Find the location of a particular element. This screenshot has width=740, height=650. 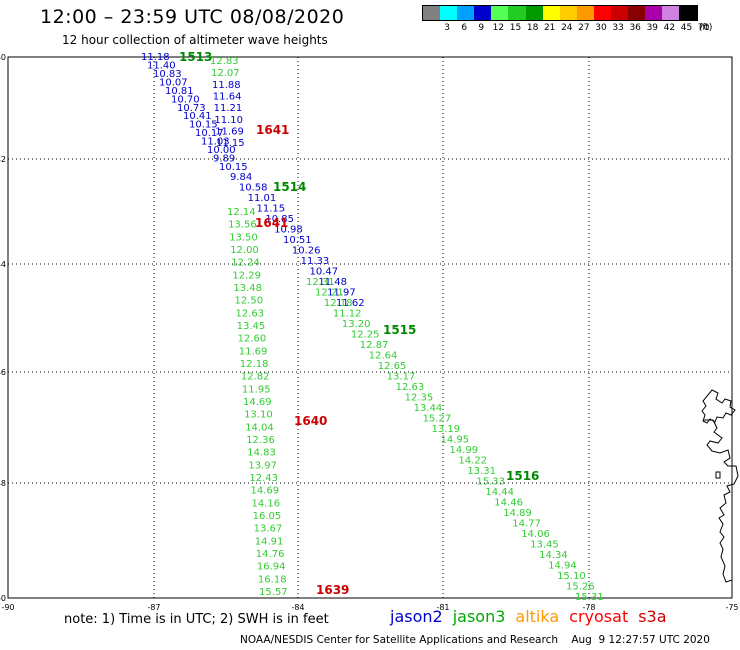

swh-value: 12.21 is located at coordinates (329, 293).